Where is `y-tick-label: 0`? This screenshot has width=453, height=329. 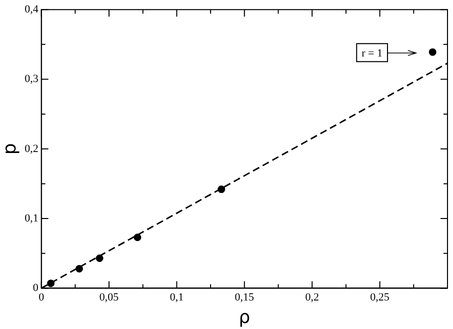 y-tick-label: 0 is located at coordinates (35, 288).